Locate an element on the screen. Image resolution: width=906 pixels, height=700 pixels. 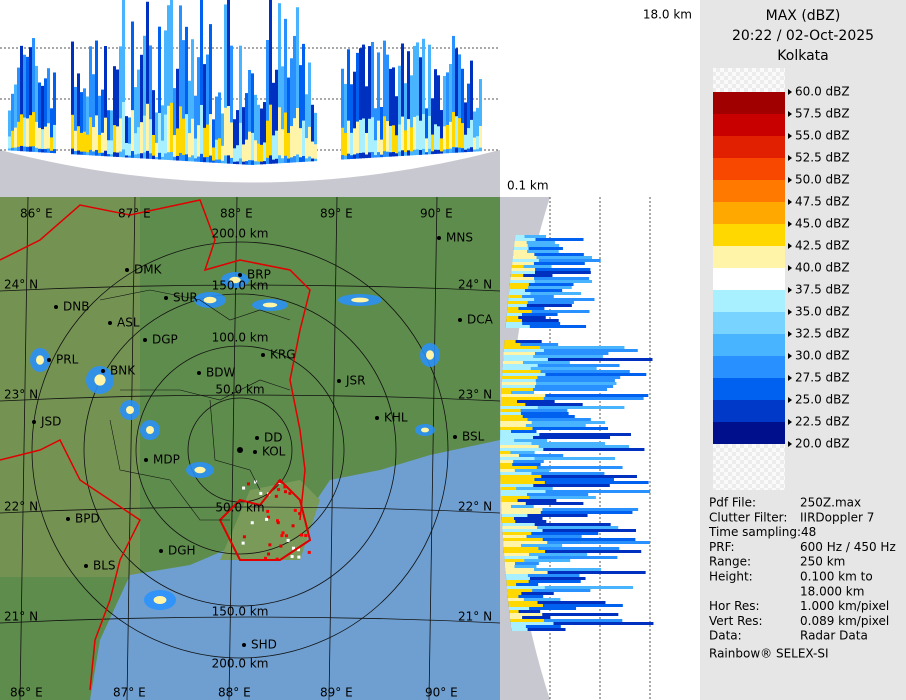
info-value: 1.000 km/pixel is located at coordinates (844, 606).